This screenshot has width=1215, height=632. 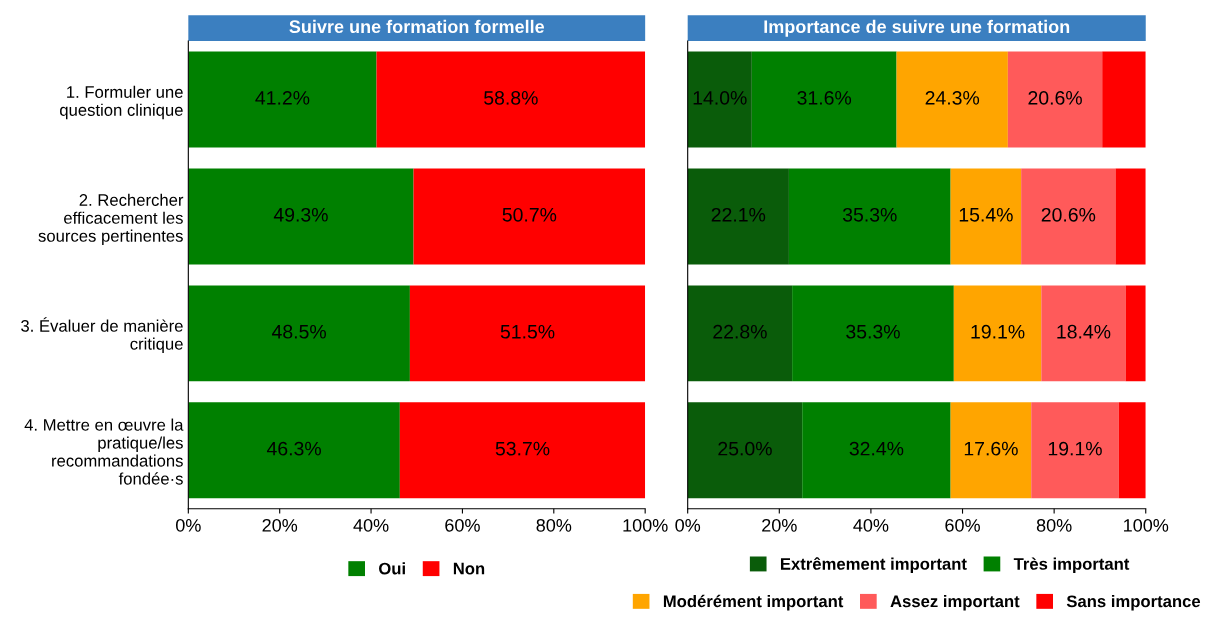 I want to click on legend-label: Assez important, so click(x=955, y=603).